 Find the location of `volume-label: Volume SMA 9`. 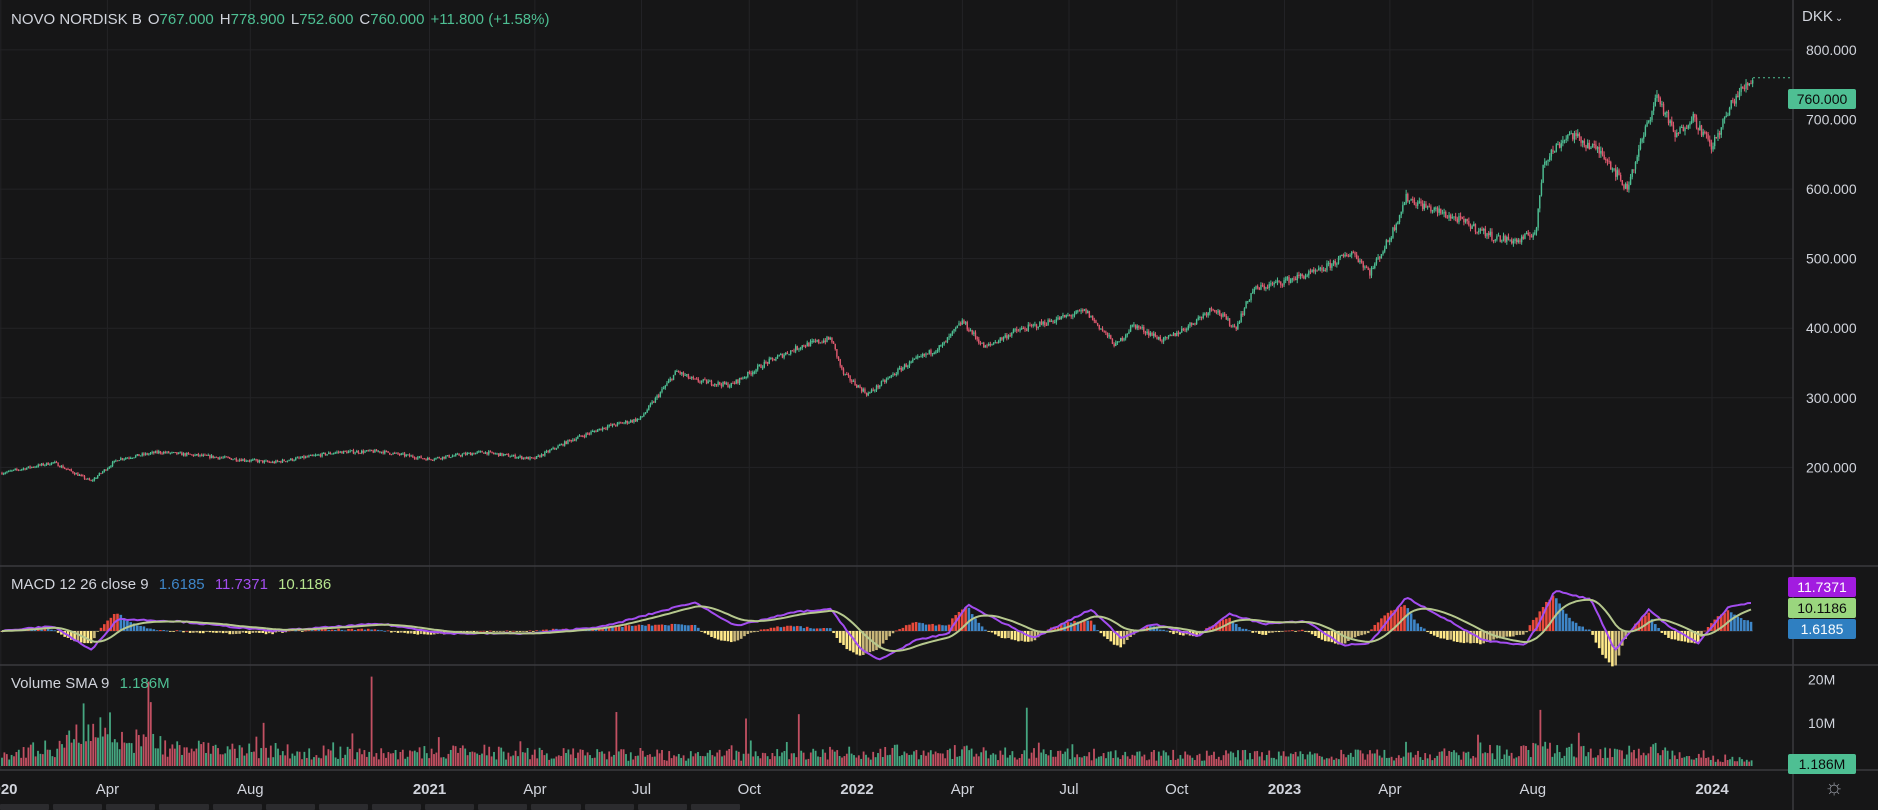

volume-label: Volume SMA 9 is located at coordinates (60, 683).